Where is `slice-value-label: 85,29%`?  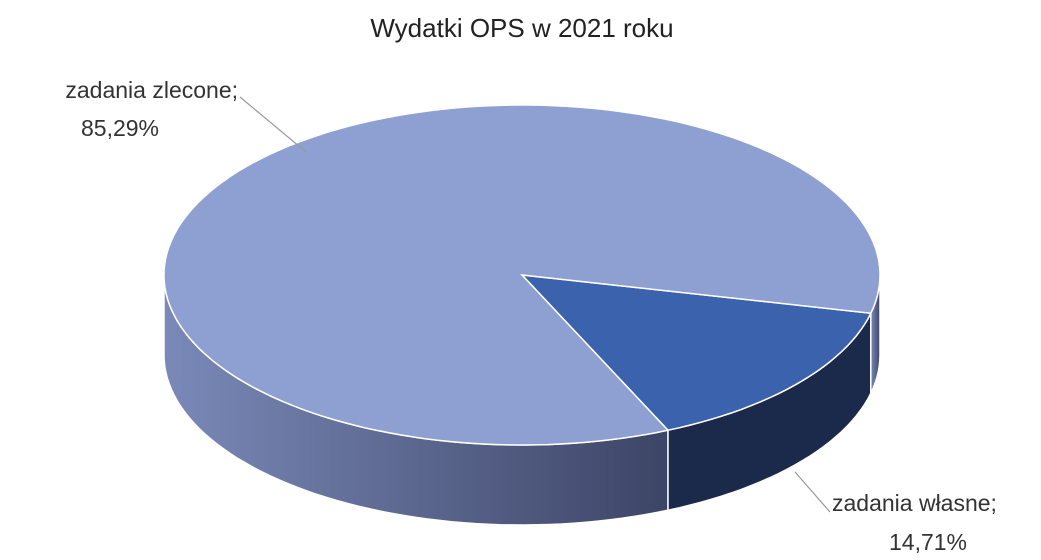 slice-value-label: 85,29% is located at coordinates (120, 128).